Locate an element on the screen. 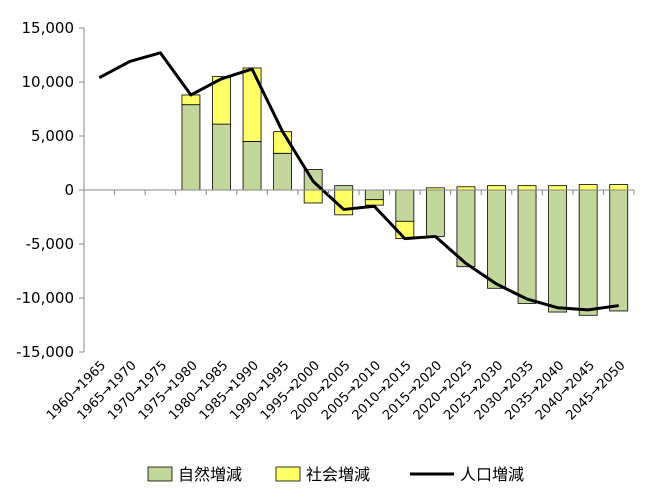 This screenshot has width=653, height=495. legend-social-change-label: 社会増減 is located at coordinates (338, 474).